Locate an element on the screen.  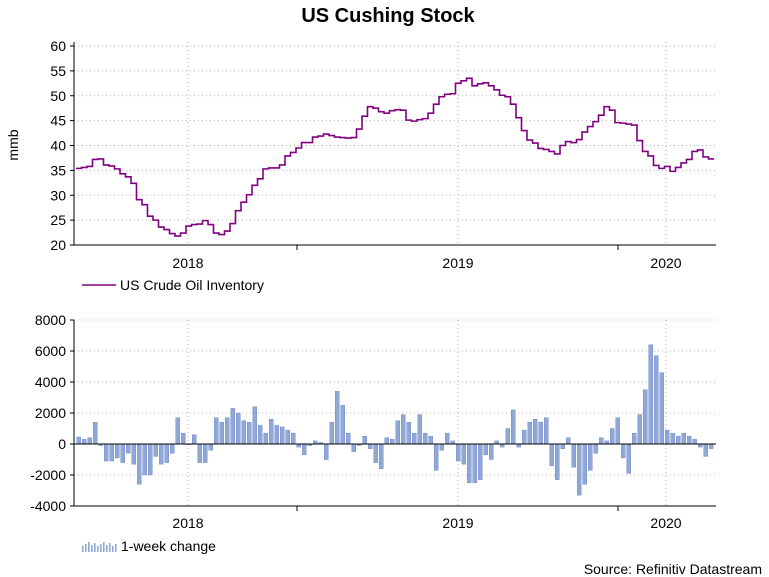
bottom-y-tick-label: 8000 is located at coordinates (50, 320).